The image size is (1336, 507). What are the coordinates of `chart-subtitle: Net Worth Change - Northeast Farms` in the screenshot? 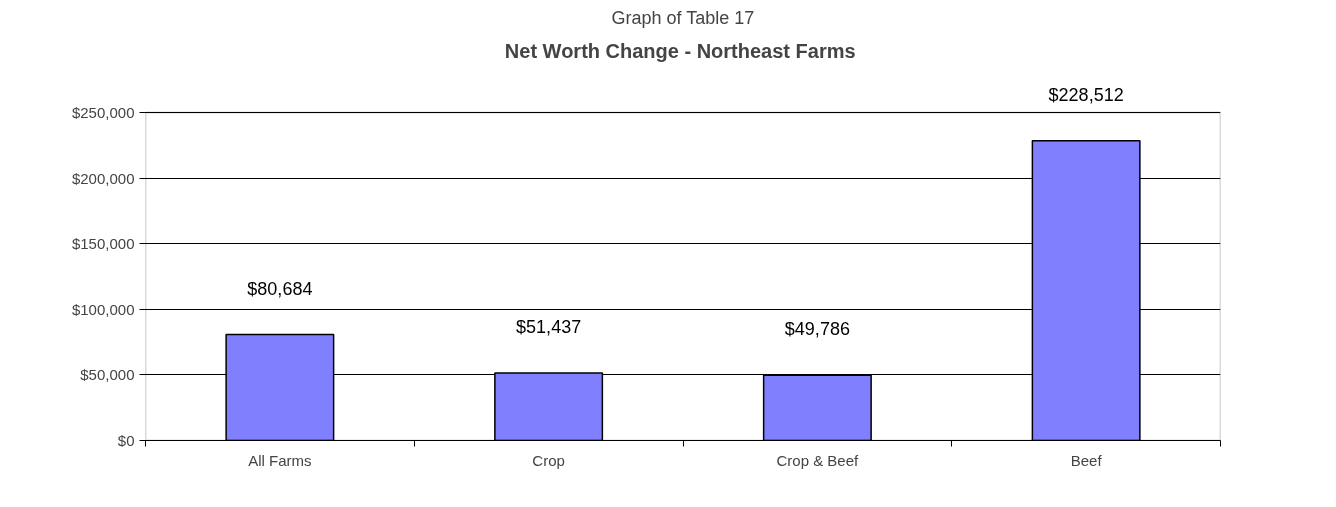 It's located at (680, 50).